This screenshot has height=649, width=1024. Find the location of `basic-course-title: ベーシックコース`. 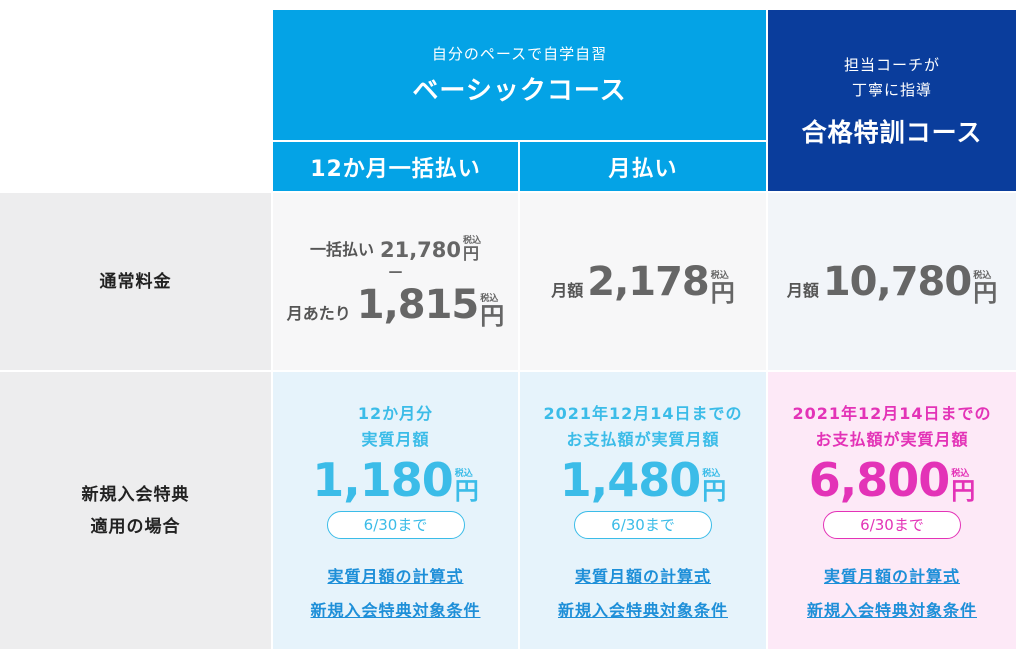

basic-course-title: ベーシックコース is located at coordinates (519, 91).